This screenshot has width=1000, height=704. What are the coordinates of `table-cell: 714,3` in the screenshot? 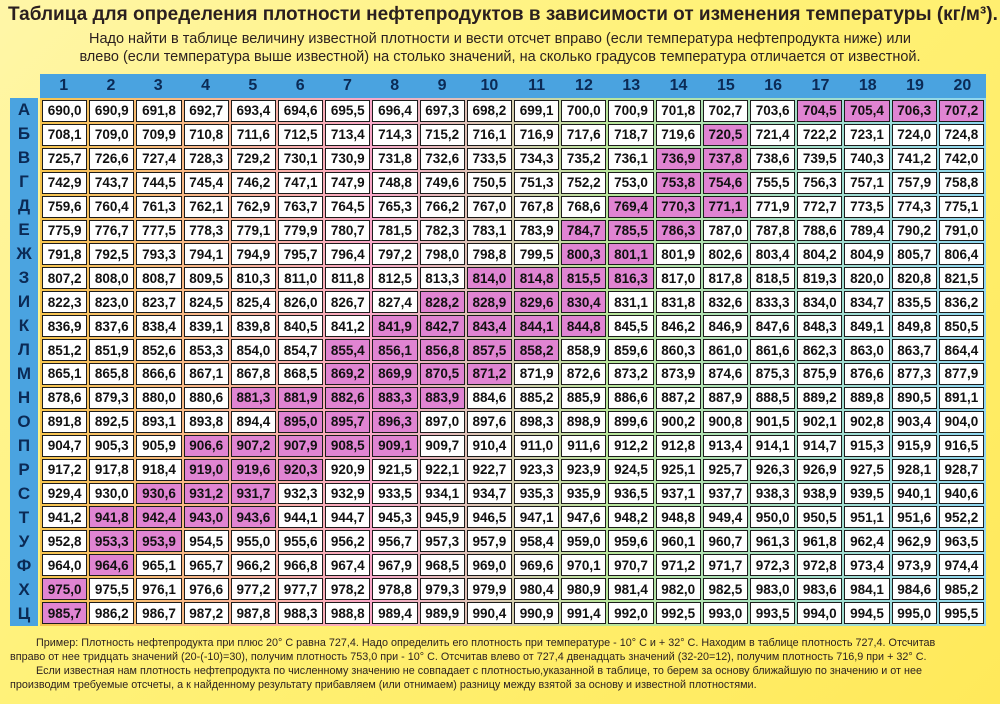 It's located at (395, 134).